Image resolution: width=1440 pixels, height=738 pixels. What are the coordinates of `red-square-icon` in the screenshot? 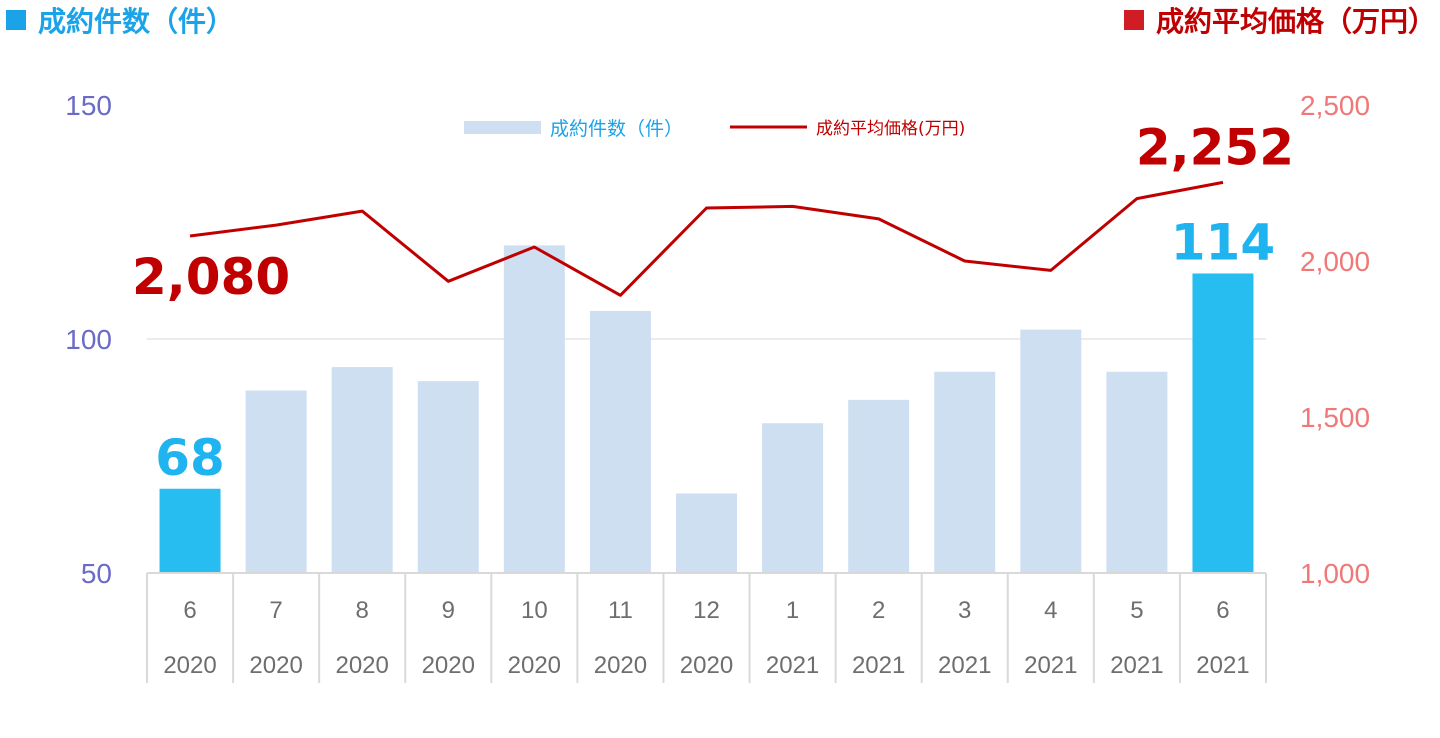 It's located at (1133, 20).